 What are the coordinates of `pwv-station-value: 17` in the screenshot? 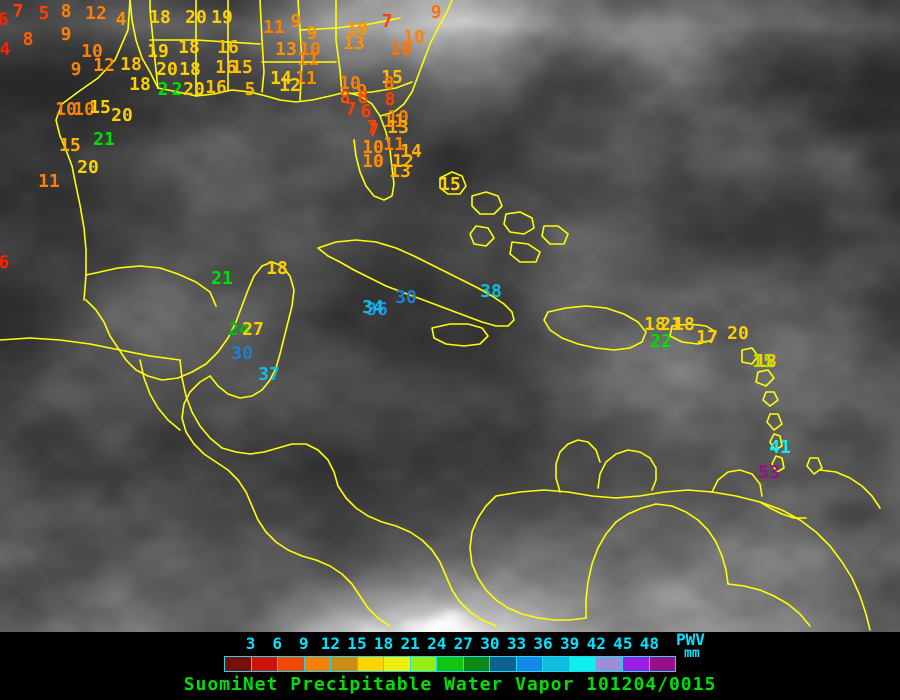 It's located at (707, 337).